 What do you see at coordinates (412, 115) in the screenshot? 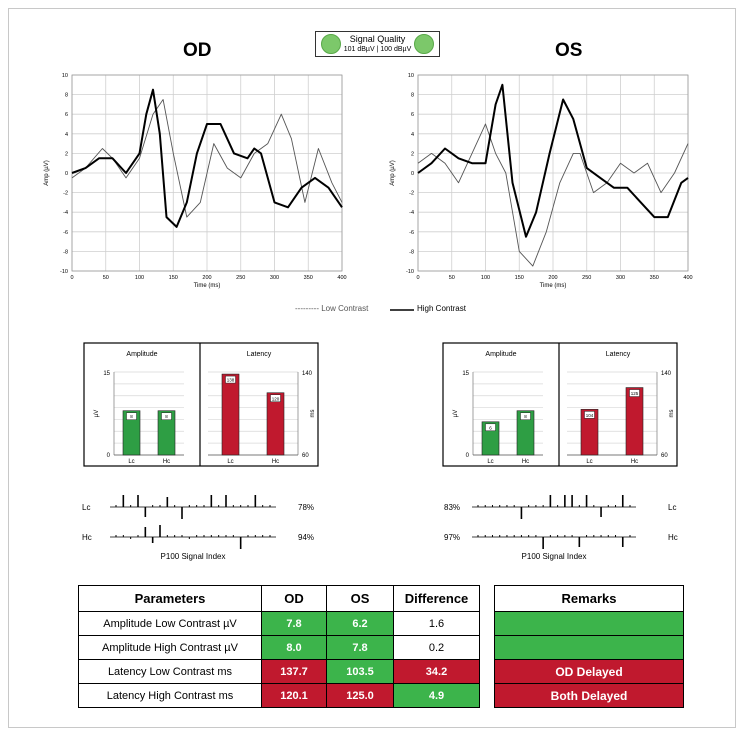
I see `y-tick-label: 6` at bounding box center [412, 115].